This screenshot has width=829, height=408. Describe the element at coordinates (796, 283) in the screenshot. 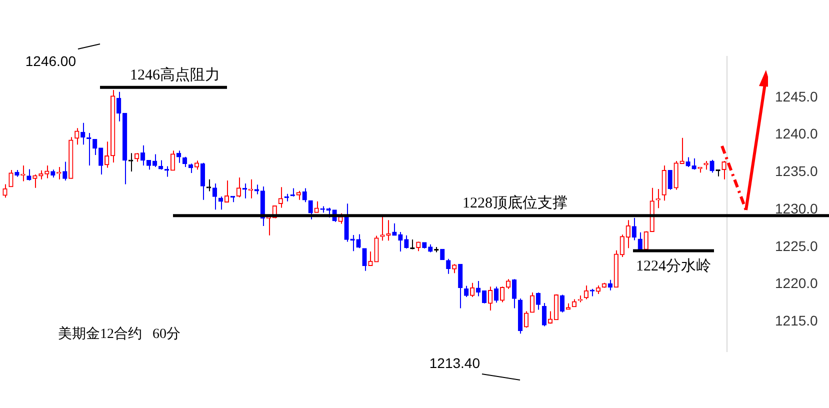

I see `y-tick-label: 1220.0` at that location.